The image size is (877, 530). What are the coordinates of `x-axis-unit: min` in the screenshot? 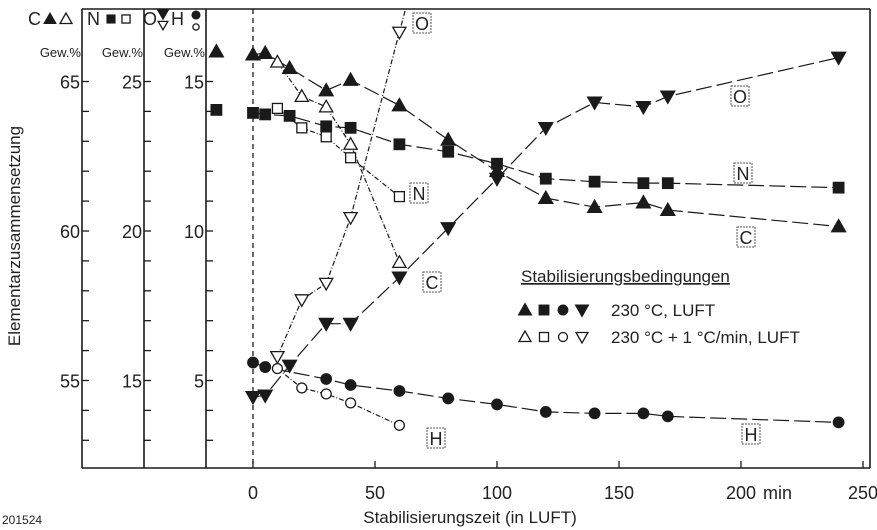 It's located at (777, 493).